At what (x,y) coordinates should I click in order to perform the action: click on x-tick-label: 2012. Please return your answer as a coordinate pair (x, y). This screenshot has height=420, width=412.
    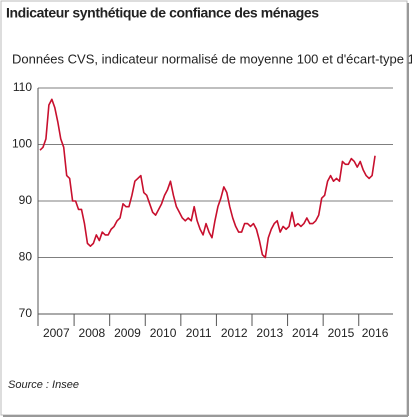
    Looking at the image, I should click on (234, 333).